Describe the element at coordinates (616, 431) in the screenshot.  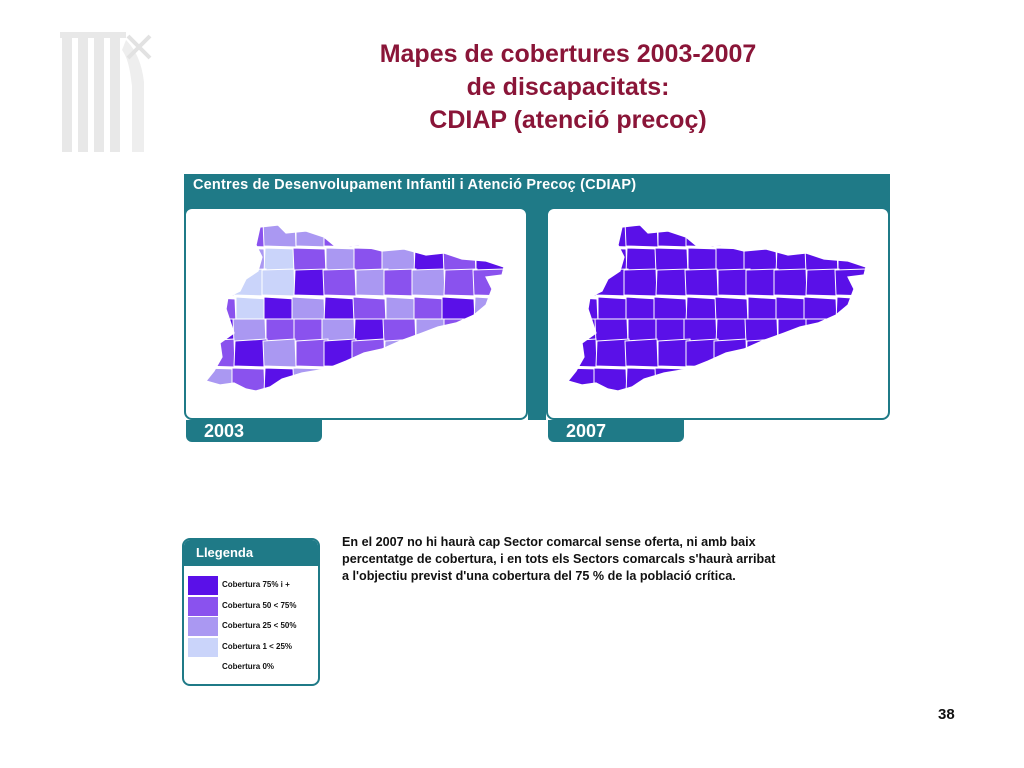
I see `year-tab-2007: 2007` at that location.